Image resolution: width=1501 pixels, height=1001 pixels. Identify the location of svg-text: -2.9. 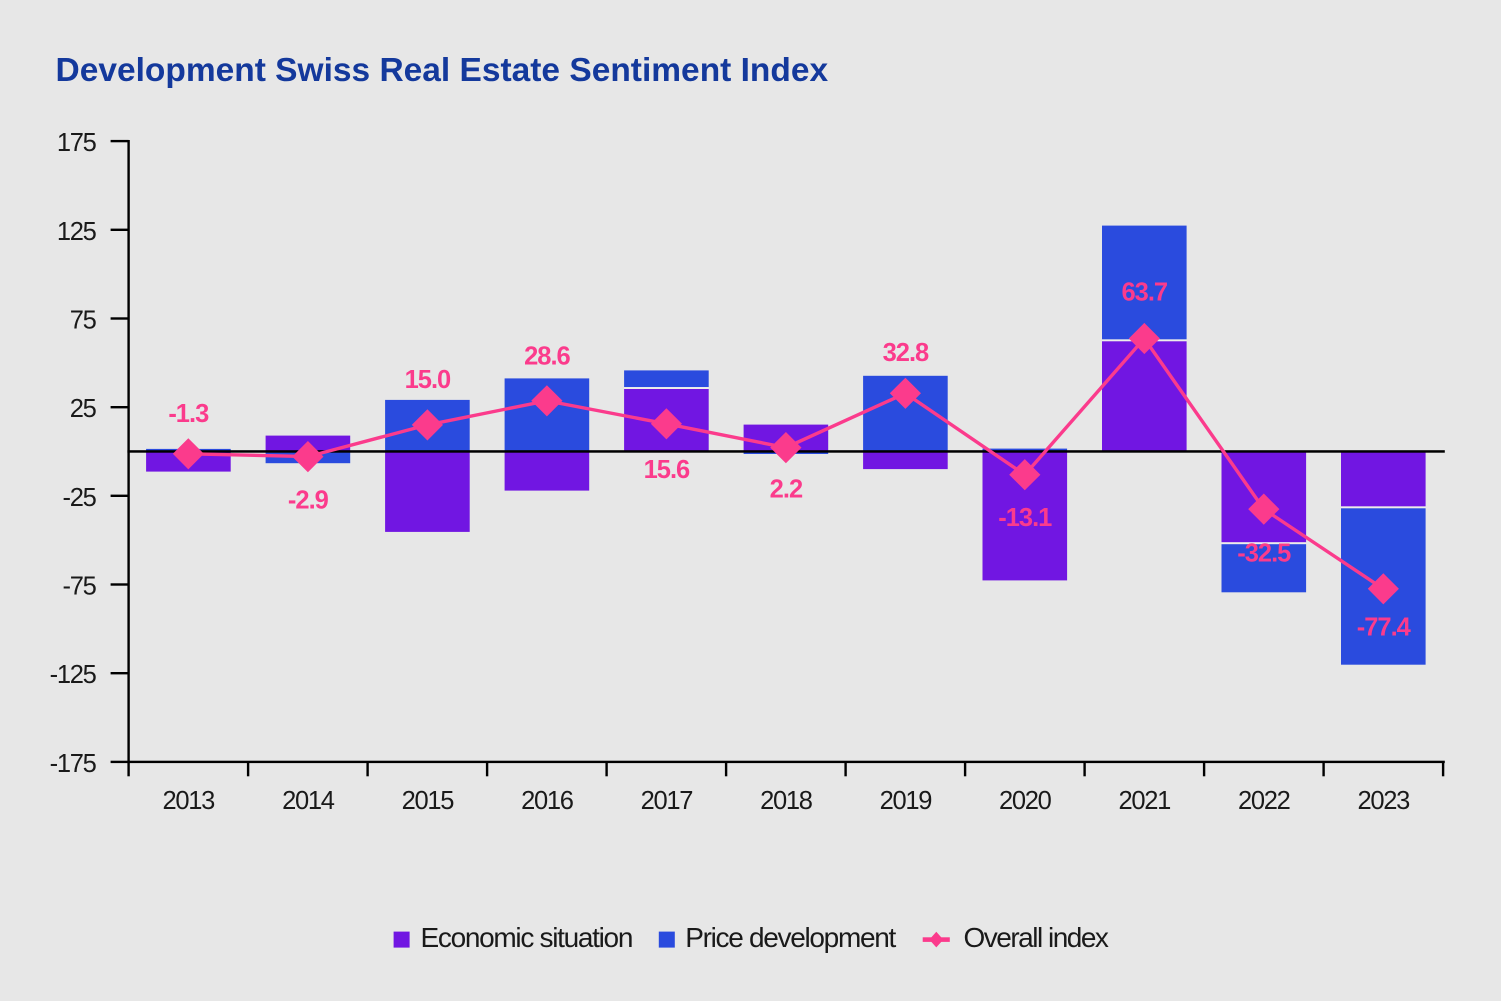
(308, 500).